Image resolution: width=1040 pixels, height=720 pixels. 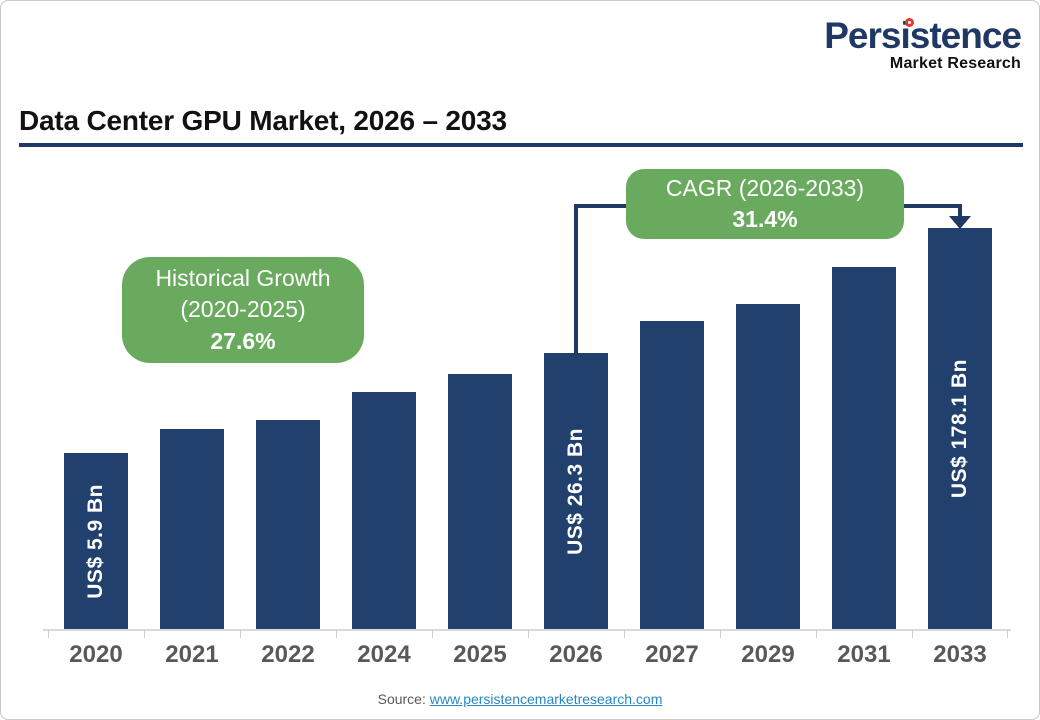 I want to click on bar-cell-2031, so click(x=864, y=395).